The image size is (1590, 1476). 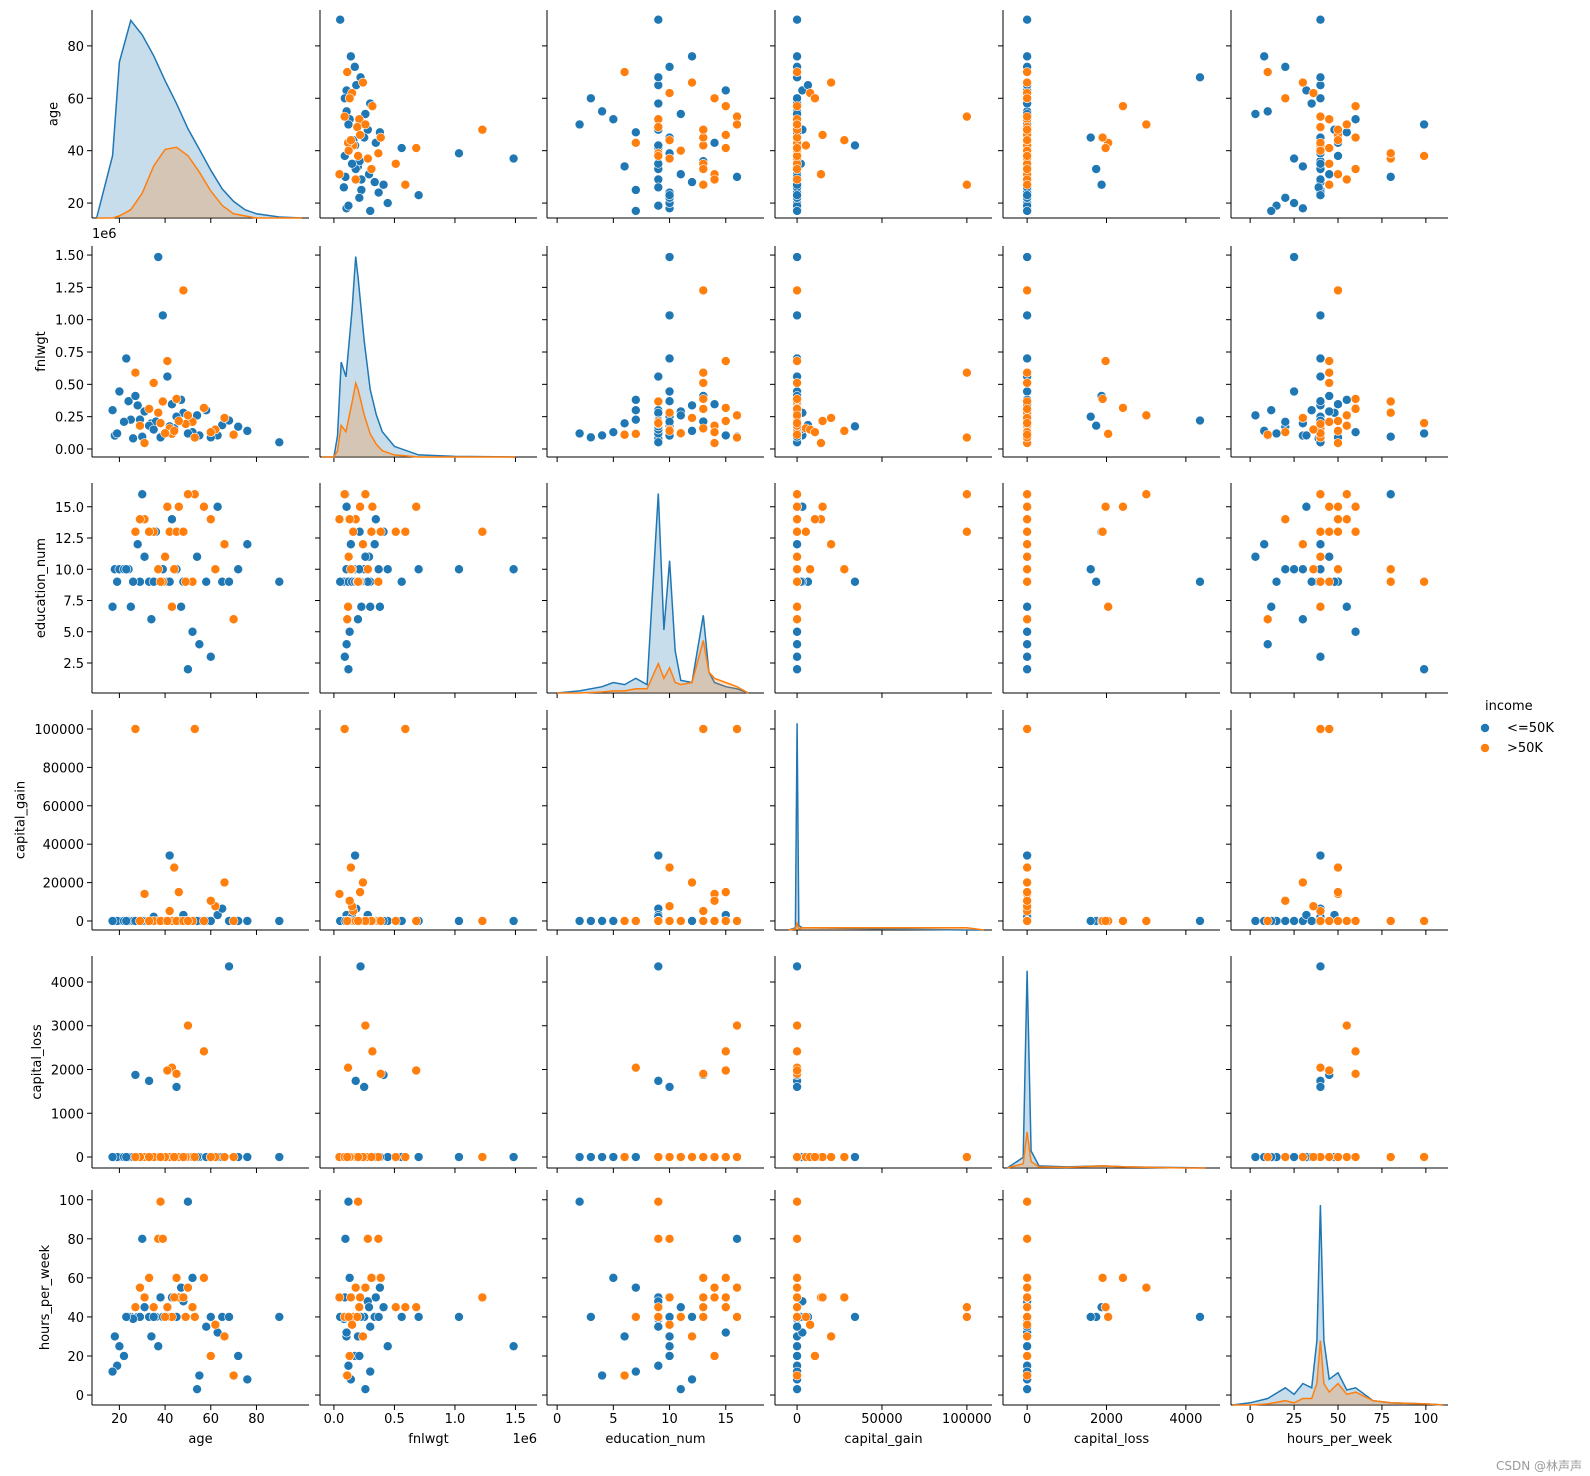 I want to click on panel: 0 1000 2000 3000 4000, so click(x=180, y=1064).